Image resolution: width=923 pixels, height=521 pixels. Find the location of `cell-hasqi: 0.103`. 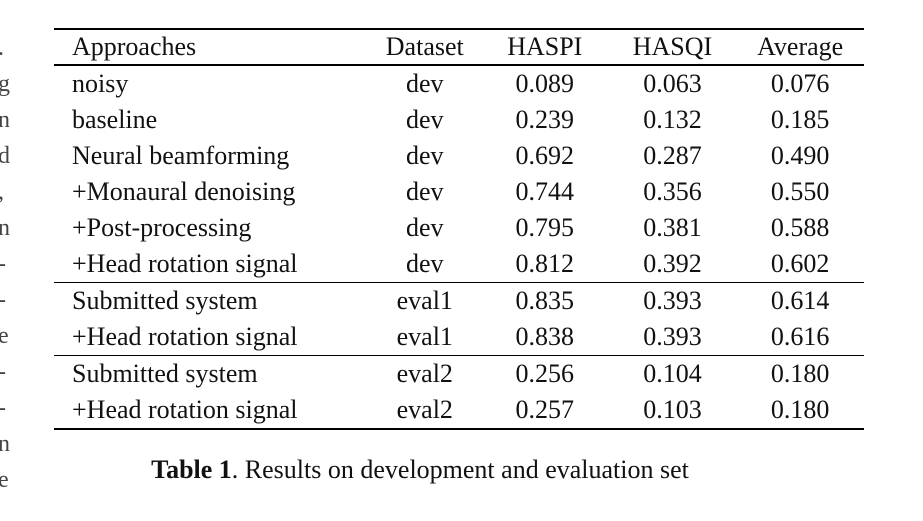

cell-hasqi: 0.103 is located at coordinates (672, 411).